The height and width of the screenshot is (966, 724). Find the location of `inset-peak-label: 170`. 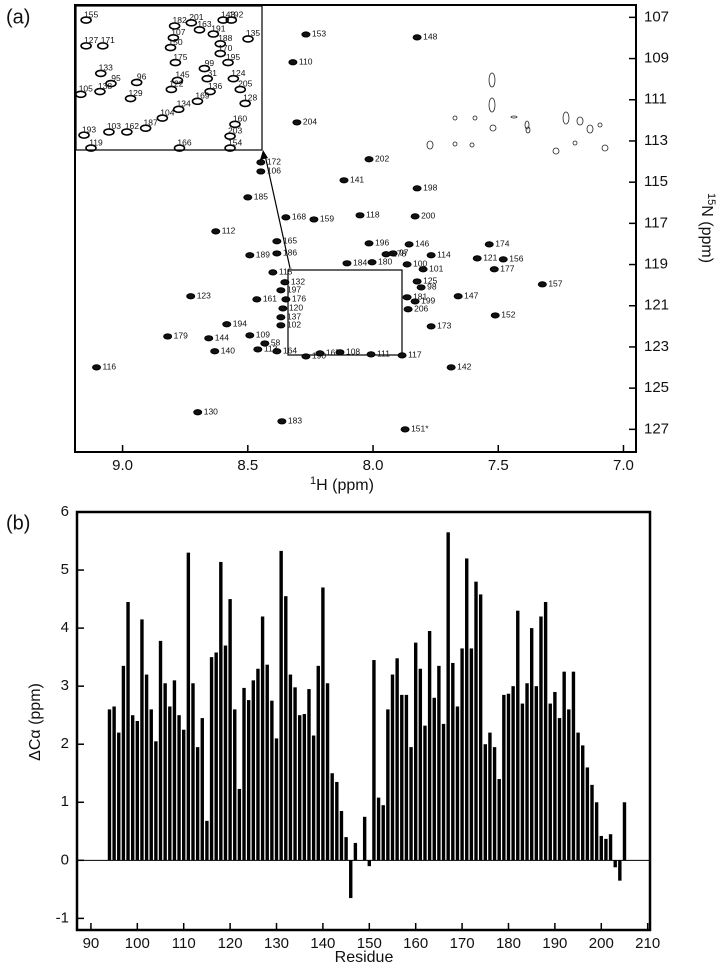

inset-peak-label: 170 is located at coordinates (225, 48).